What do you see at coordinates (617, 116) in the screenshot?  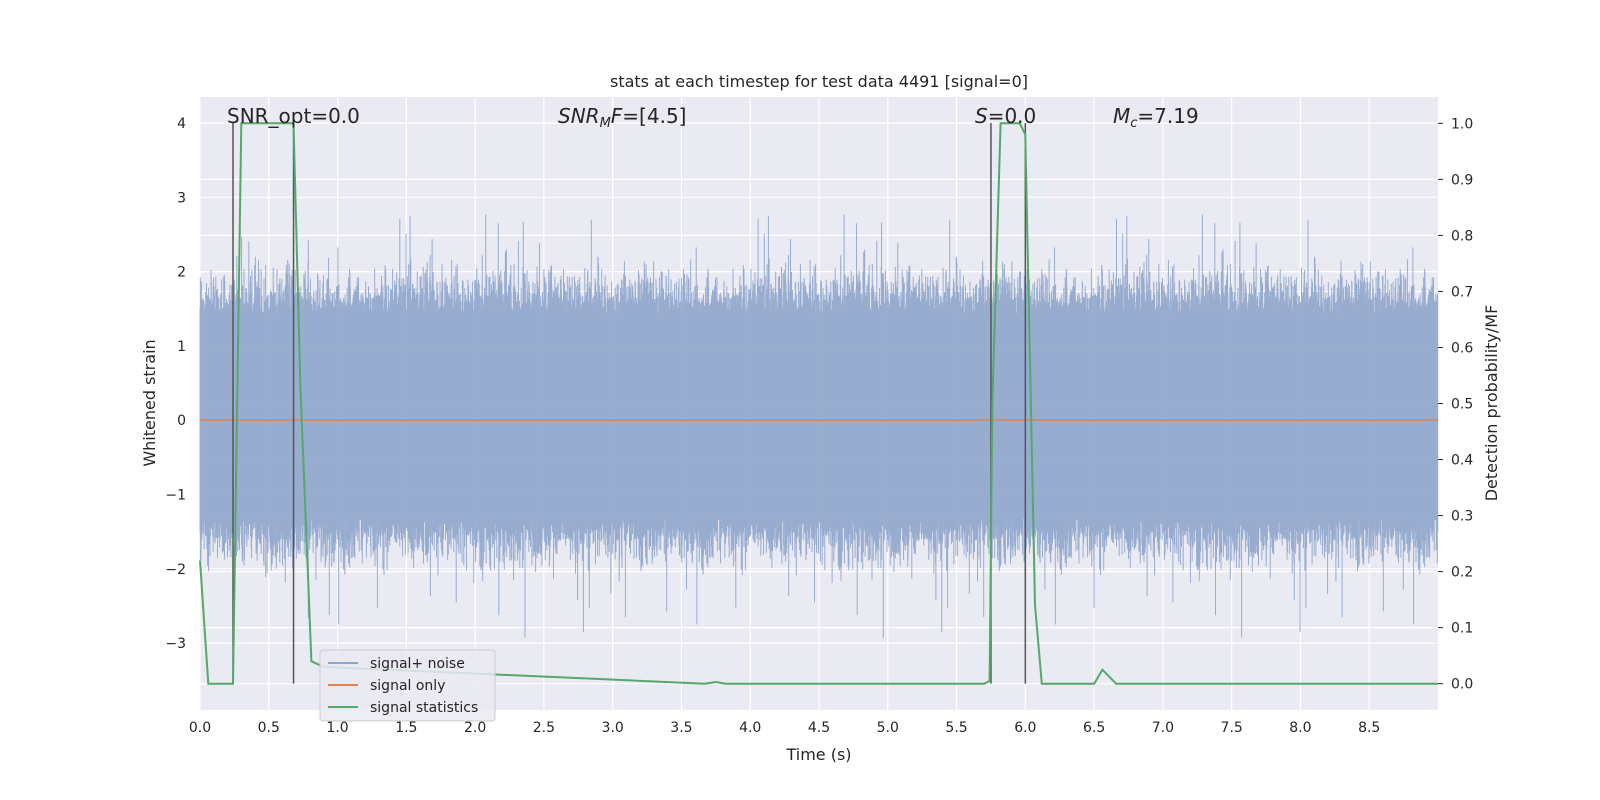 I see `annotation-snr-mf-f: F` at bounding box center [617, 116].